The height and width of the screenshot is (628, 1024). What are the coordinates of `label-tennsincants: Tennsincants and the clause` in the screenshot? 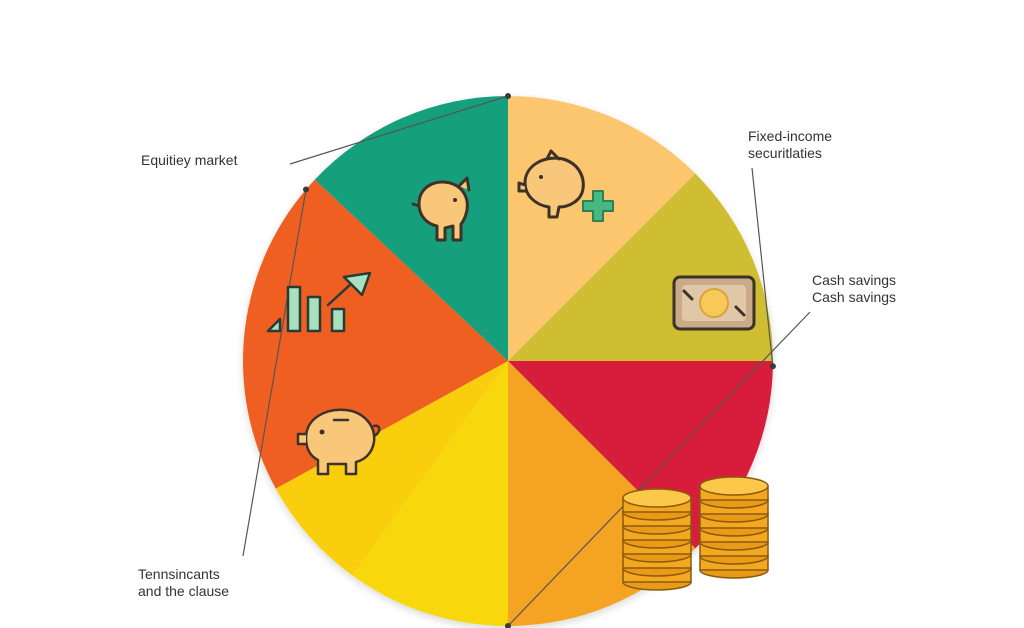 It's located at (183, 583).